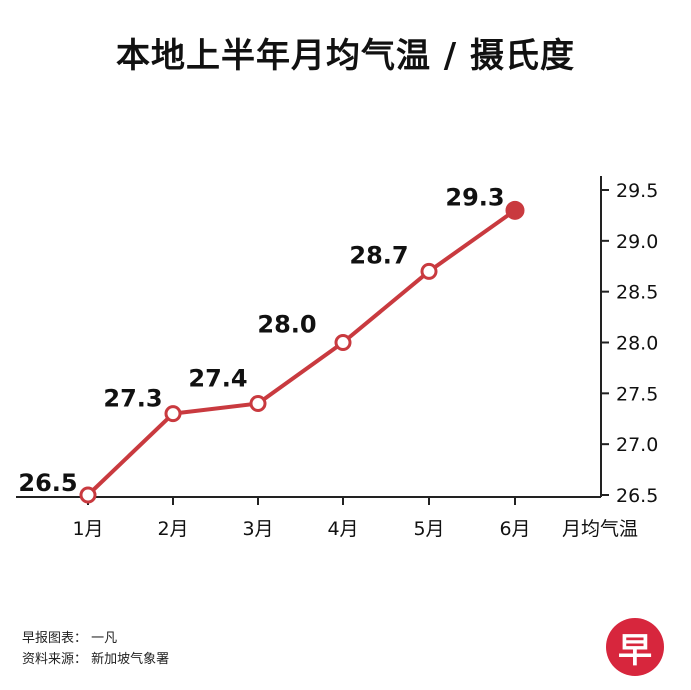  Describe the element at coordinates (172, 529) in the screenshot. I see `x-tick-label: 2月` at that location.